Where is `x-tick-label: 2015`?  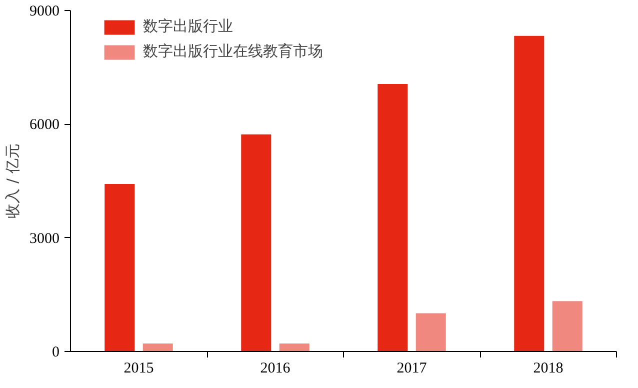
x-tick-label: 2015 is located at coordinates (139, 368).